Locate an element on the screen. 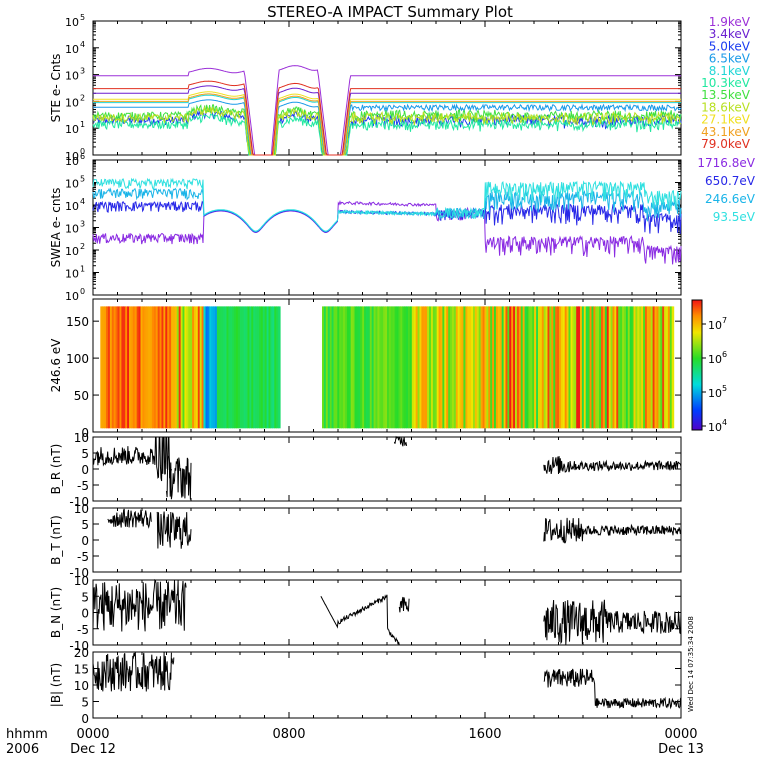 The height and width of the screenshot is (780, 780). legend-ste-4: 8.1keV is located at coordinates (730, 71).